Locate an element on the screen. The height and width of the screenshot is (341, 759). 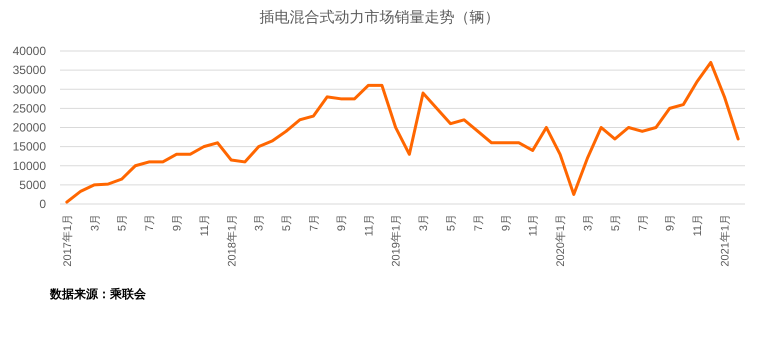
chart-title: 插电混合式动力市场销量走势（辆） is located at coordinates (380, 17).